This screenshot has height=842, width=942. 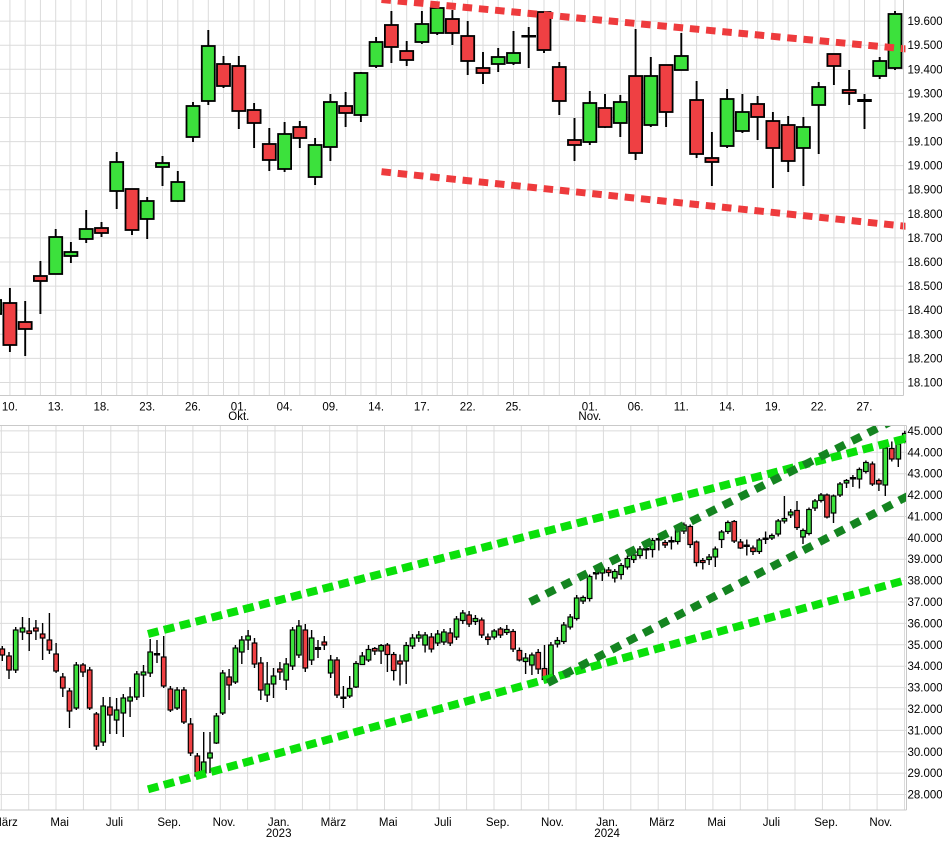 I want to click on svg-text: 39.000, so click(x=925, y=560).